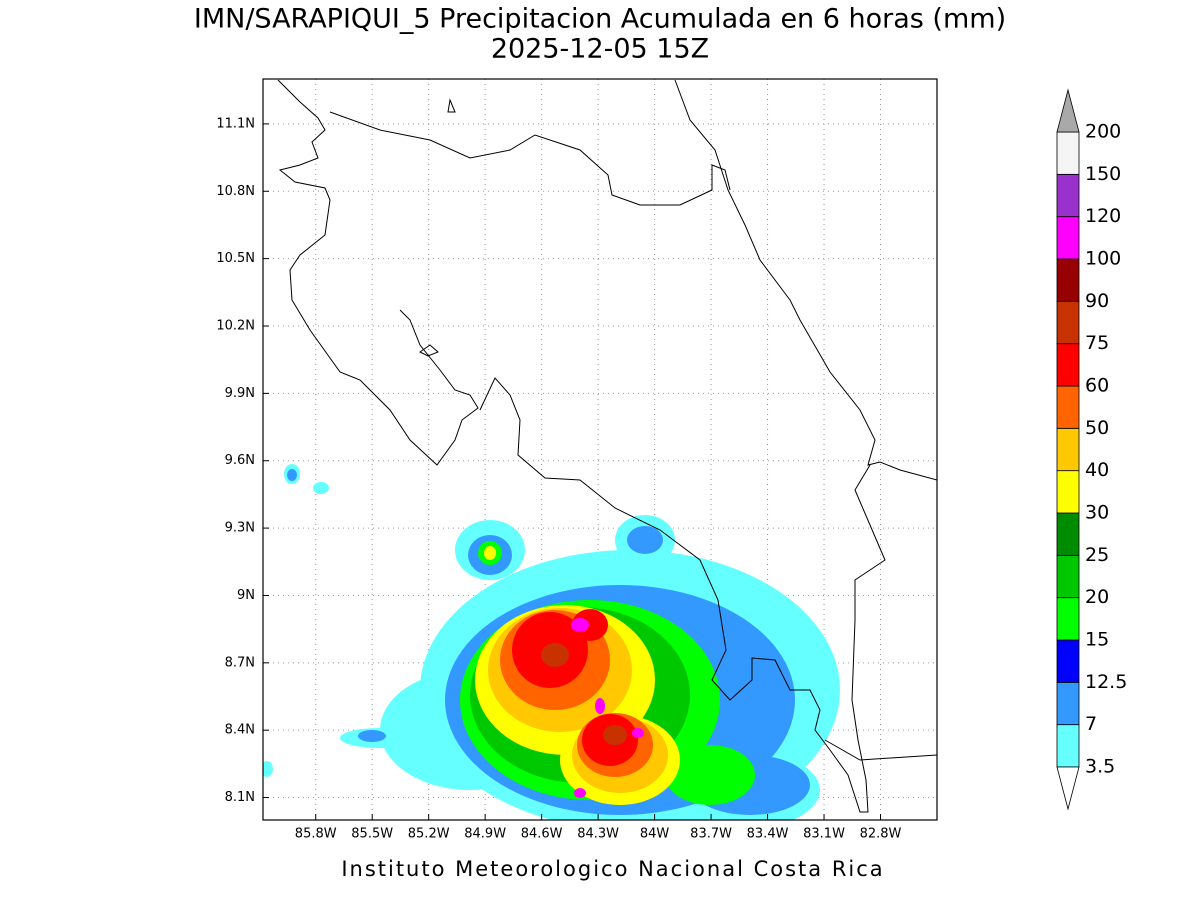  I want to click on x-tick-label: 85.5W, so click(372, 834).